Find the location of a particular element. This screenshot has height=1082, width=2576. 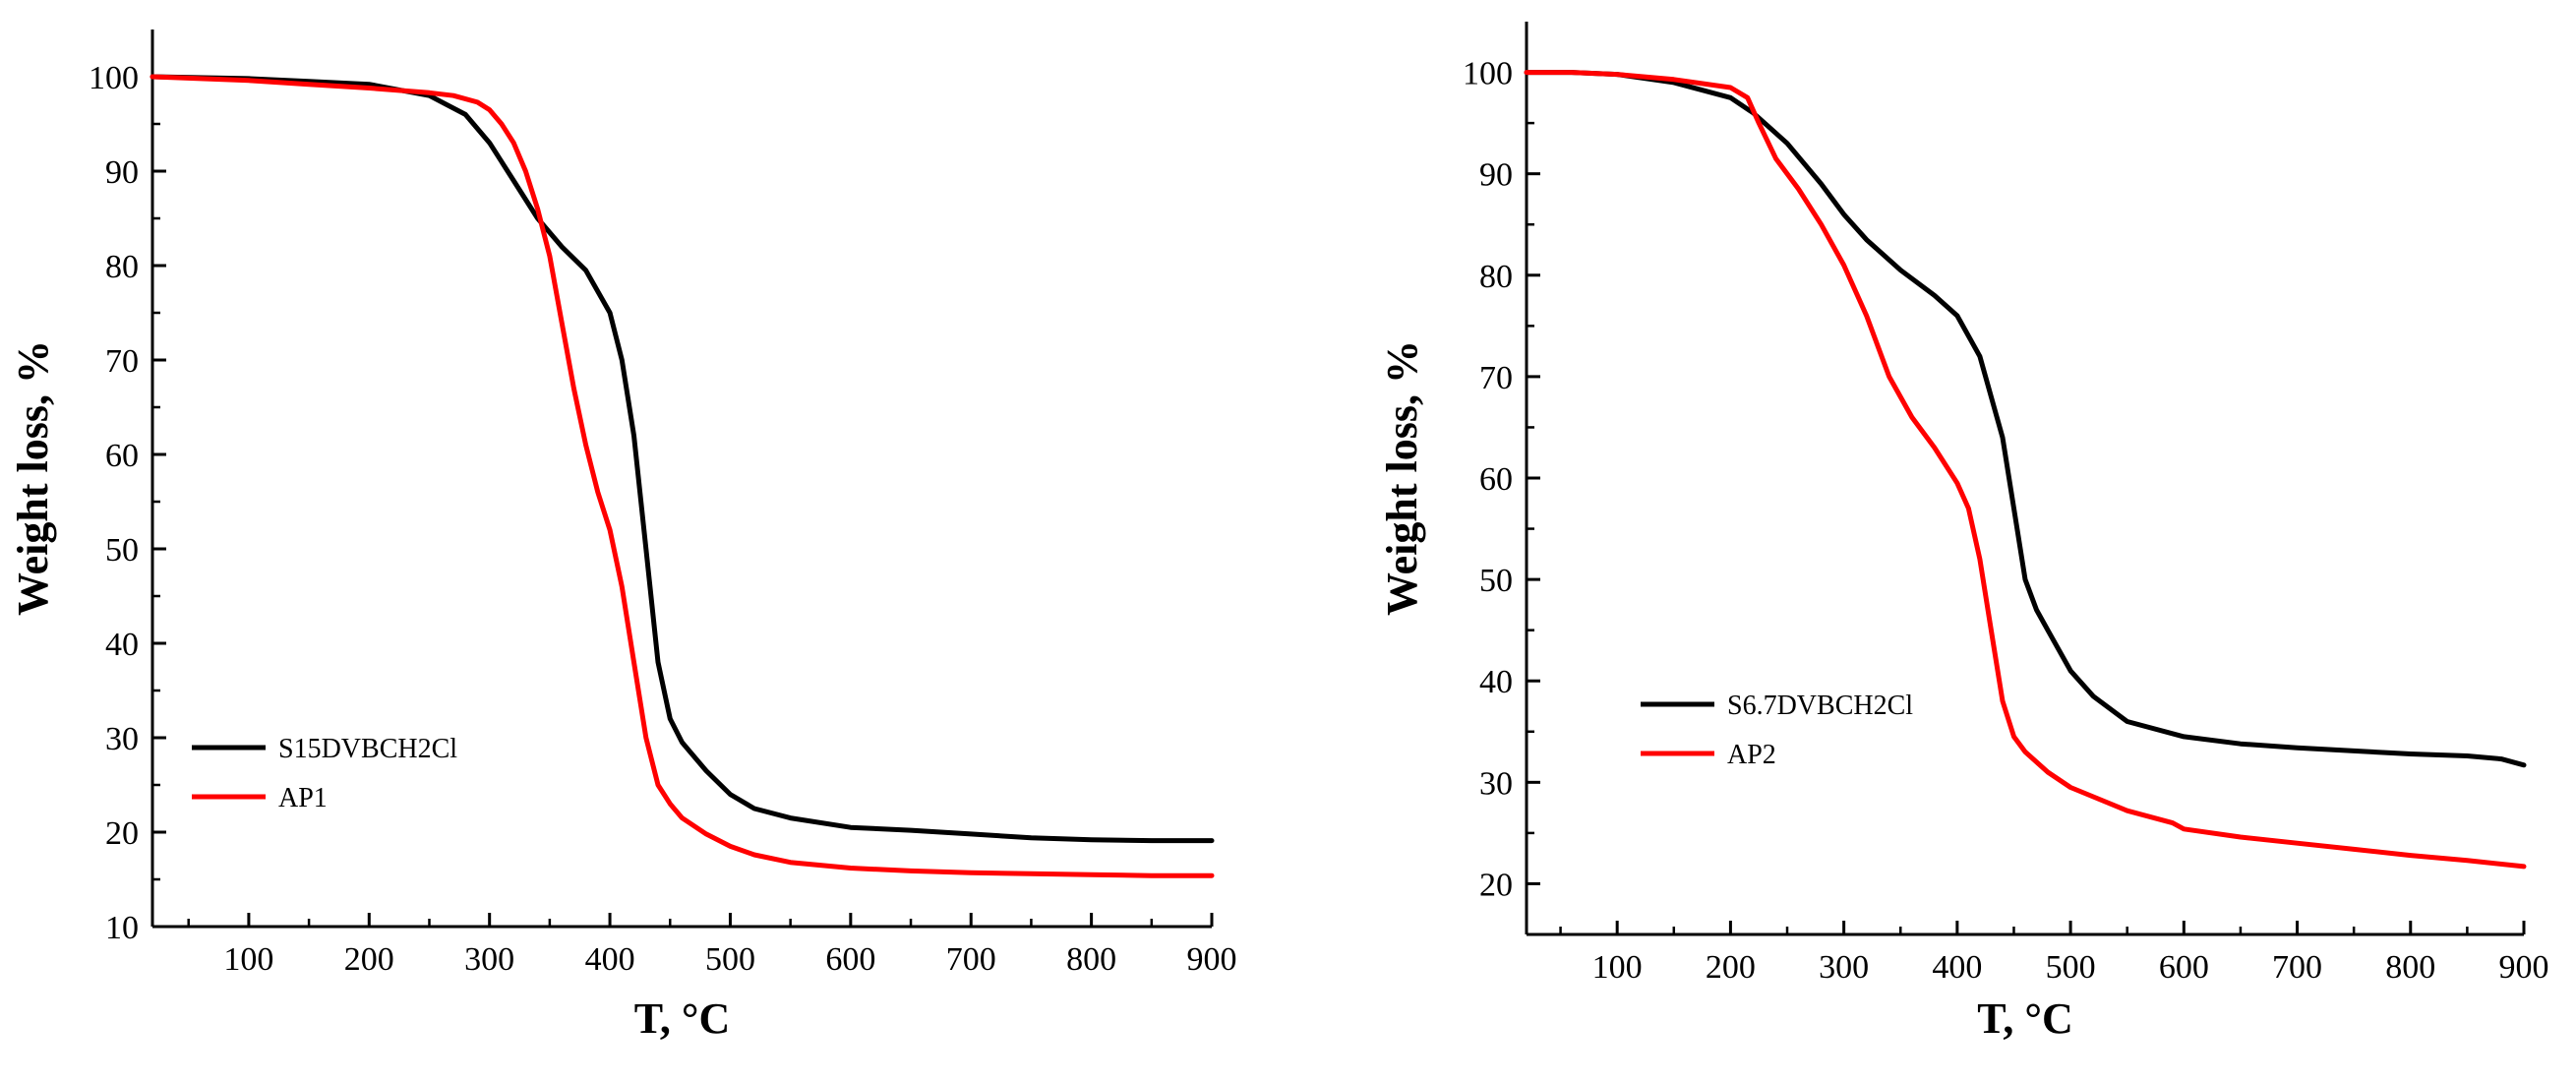

legend-label: S15DVBCH2Cl is located at coordinates (367, 749).